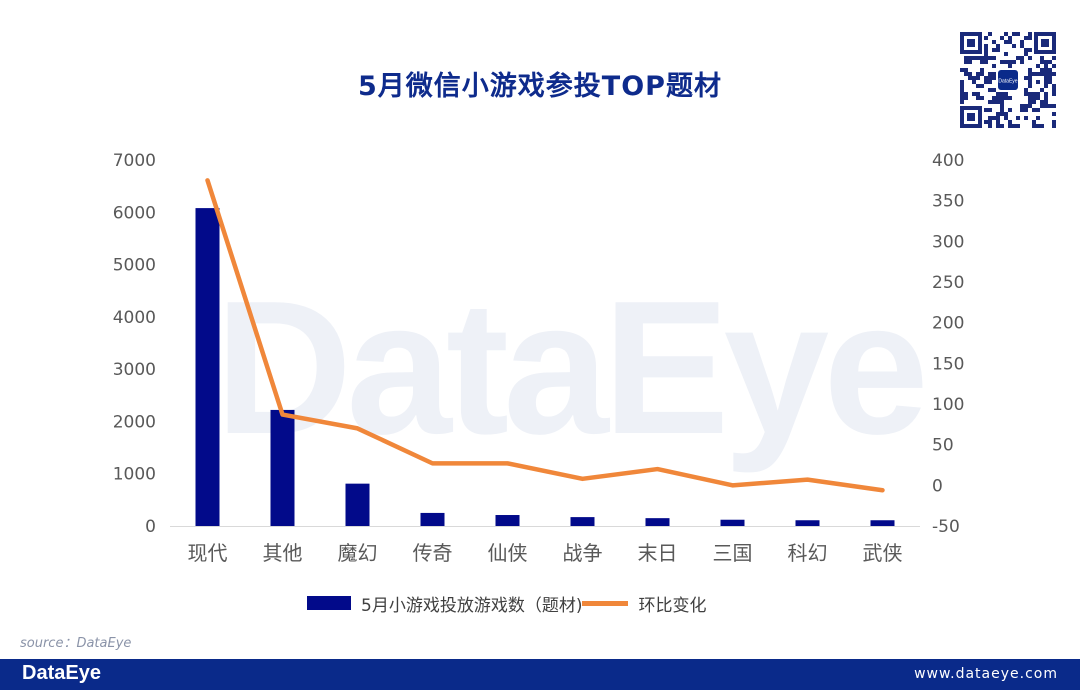  I want to click on y-right-tick-label: 250, so click(948, 283).